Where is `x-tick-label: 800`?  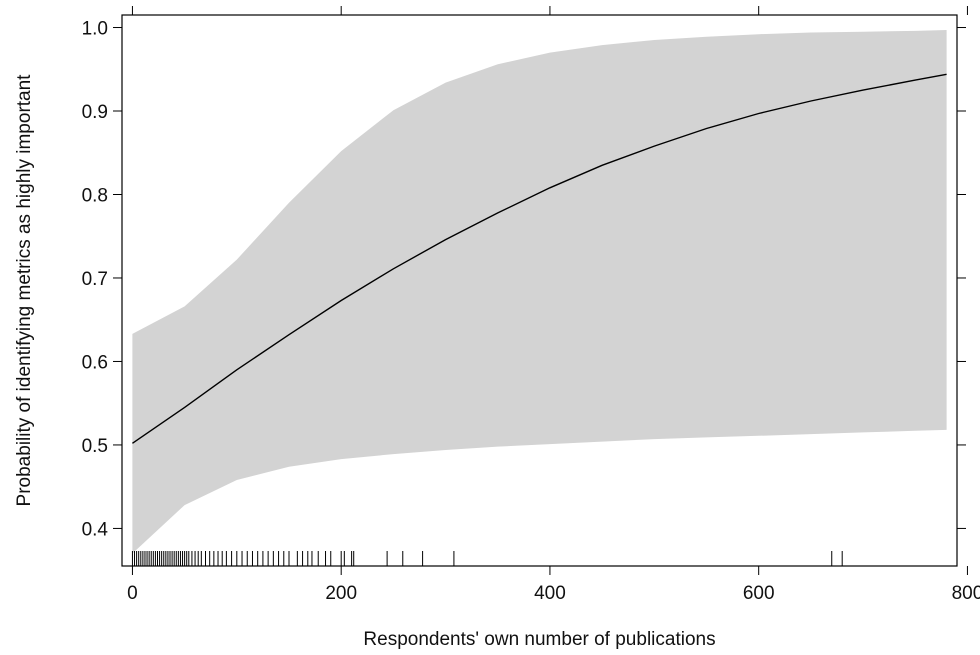 x-tick-label: 800 is located at coordinates (966, 593).